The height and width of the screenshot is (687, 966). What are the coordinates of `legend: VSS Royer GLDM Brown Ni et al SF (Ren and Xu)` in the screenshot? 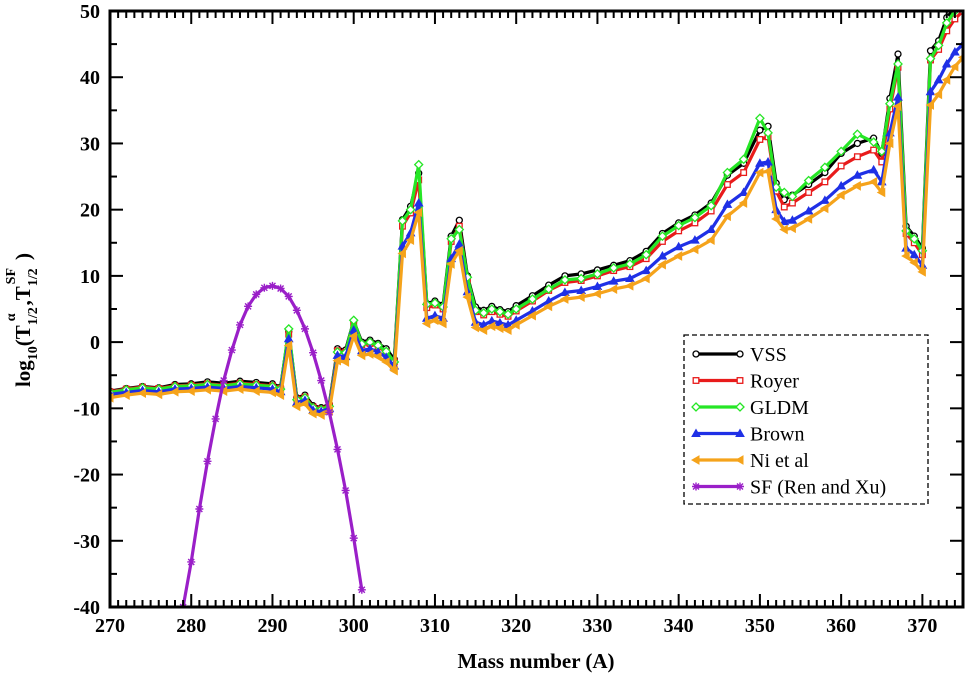 It's located at (806, 419).